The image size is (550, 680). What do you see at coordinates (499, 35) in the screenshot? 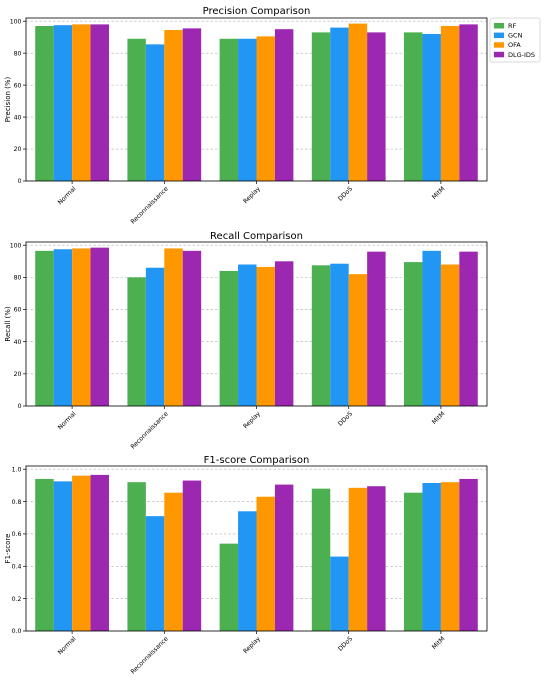
I see `legend-swatch-gcn` at bounding box center [499, 35].